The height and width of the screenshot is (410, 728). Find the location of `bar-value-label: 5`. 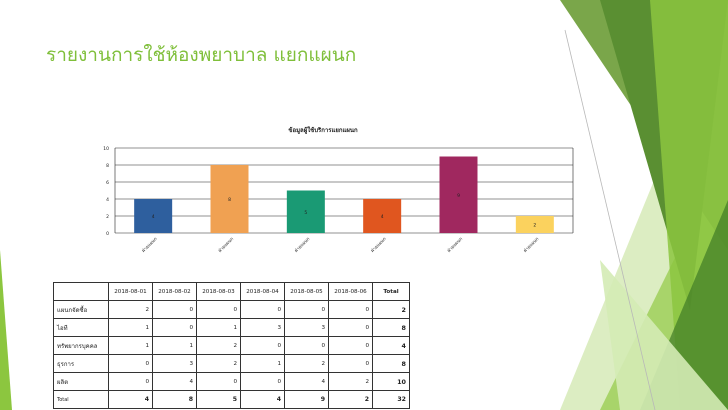

bar-value-label: 5 is located at coordinates (305, 213).